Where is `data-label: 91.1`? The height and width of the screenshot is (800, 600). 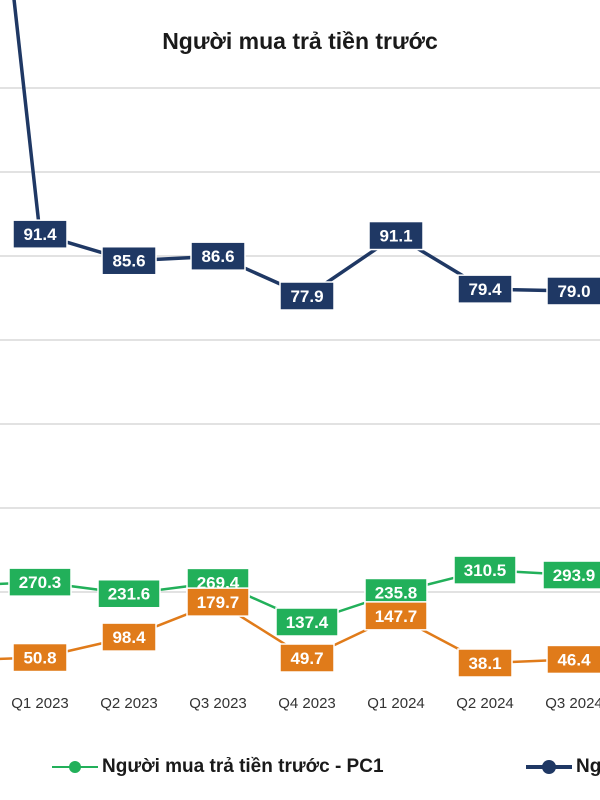
data-label: 91.1 is located at coordinates (395, 236).